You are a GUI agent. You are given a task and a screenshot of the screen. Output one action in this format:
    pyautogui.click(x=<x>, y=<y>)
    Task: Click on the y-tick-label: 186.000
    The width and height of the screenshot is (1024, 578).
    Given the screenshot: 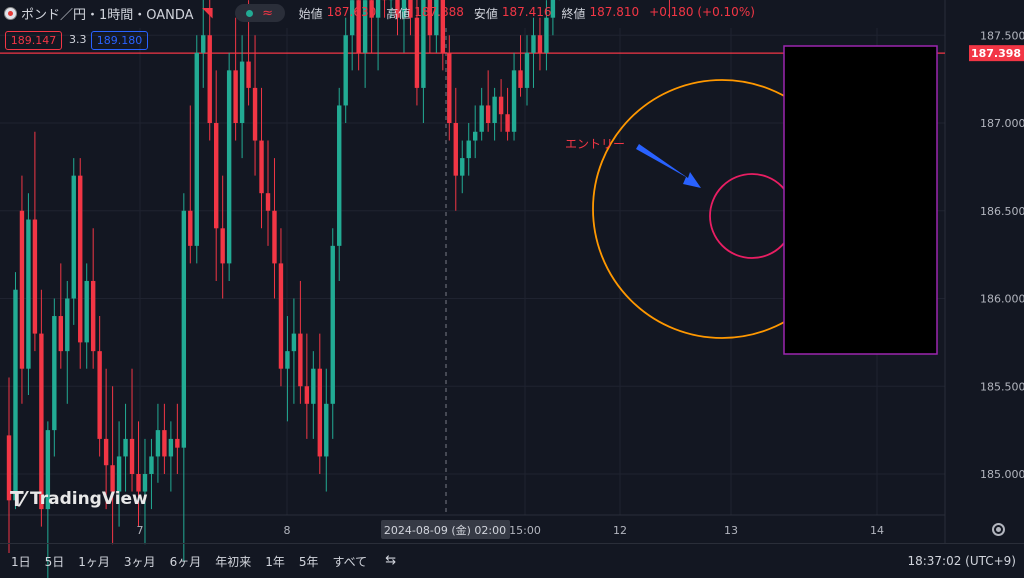 What is the action you would take?
    pyautogui.click(x=1002, y=299)
    